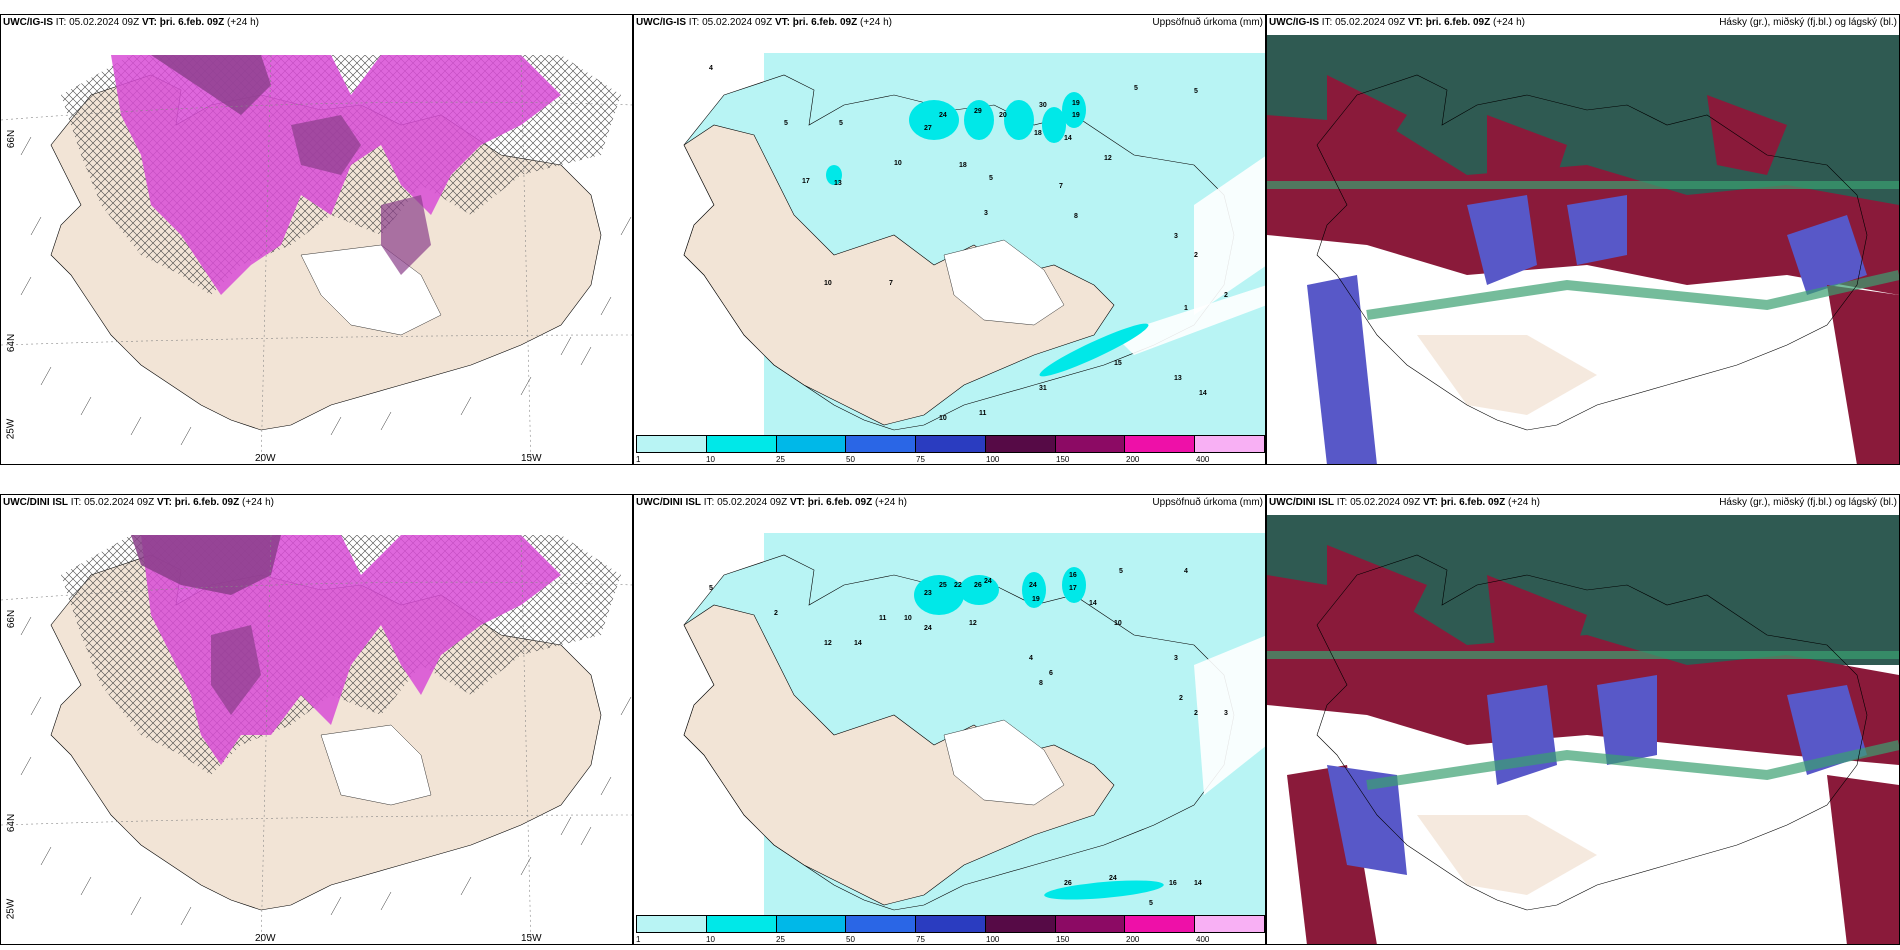  What do you see at coordinates (1076, 216) in the screenshot?
I see `svg-text: 8` at bounding box center [1076, 216].